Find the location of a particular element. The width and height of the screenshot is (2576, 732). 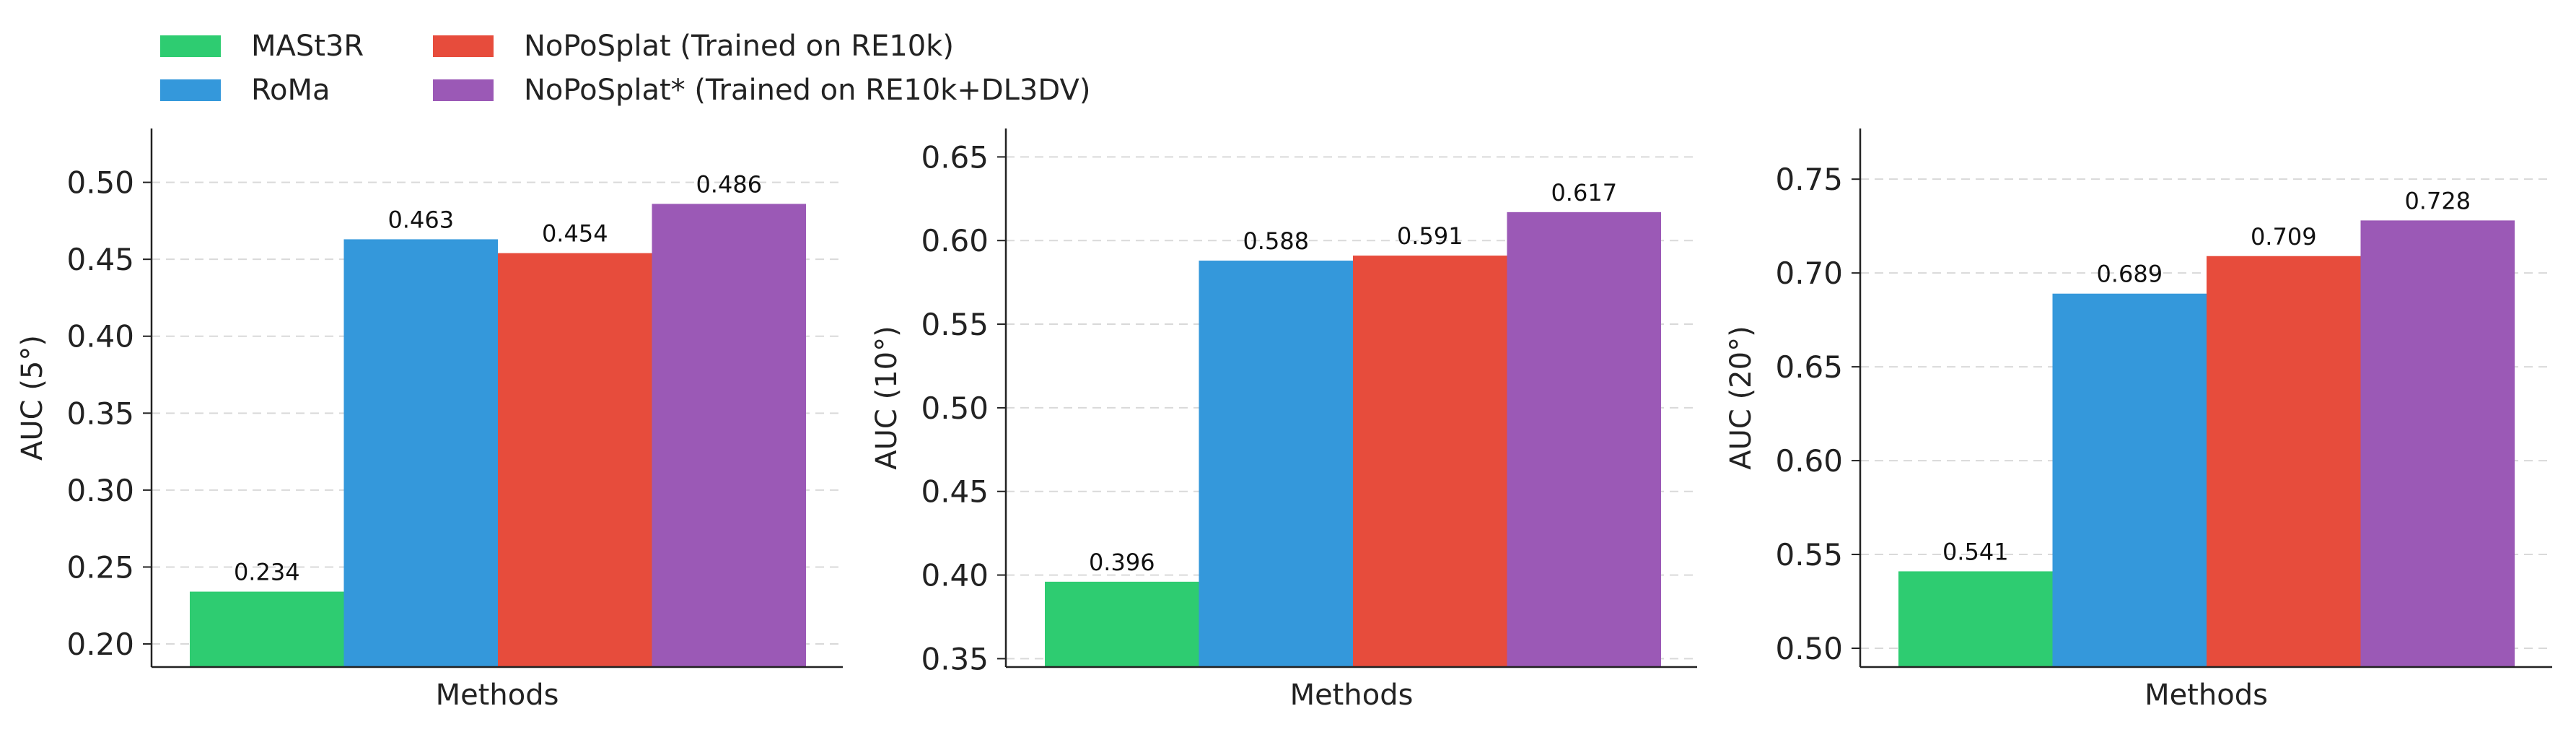

bar-value-label: 0.541 is located at coordinates (1975, 552).